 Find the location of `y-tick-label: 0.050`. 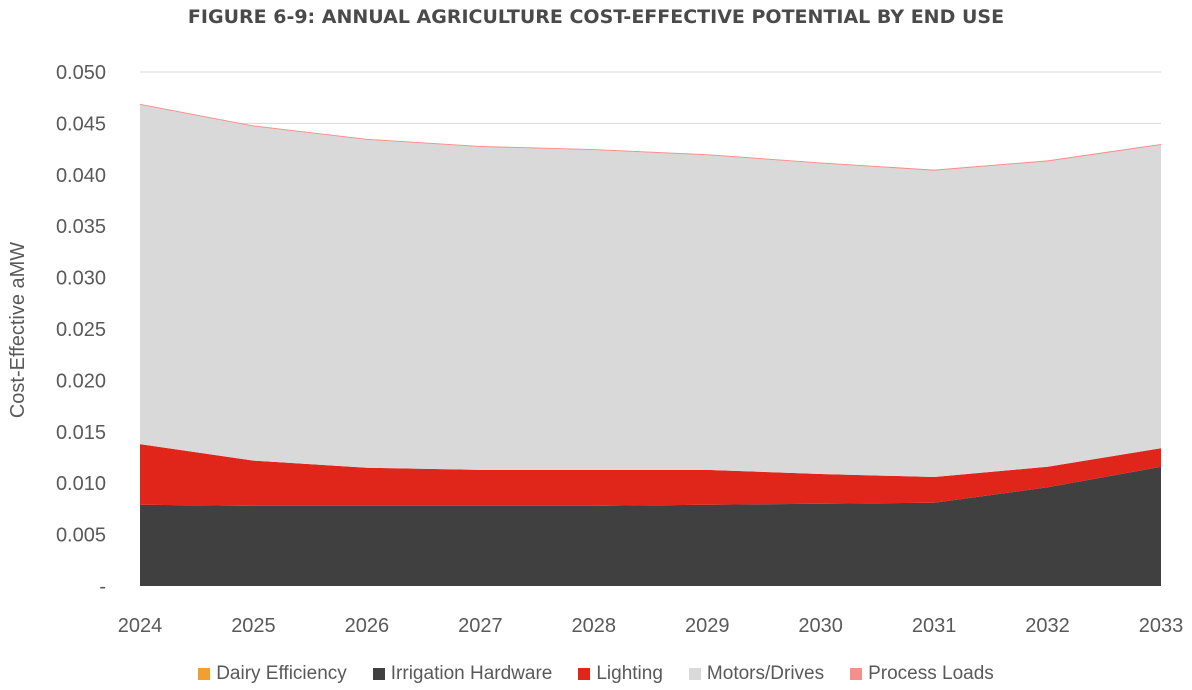

y-tick-label: 0.050 is located at coordinates (81, 73).